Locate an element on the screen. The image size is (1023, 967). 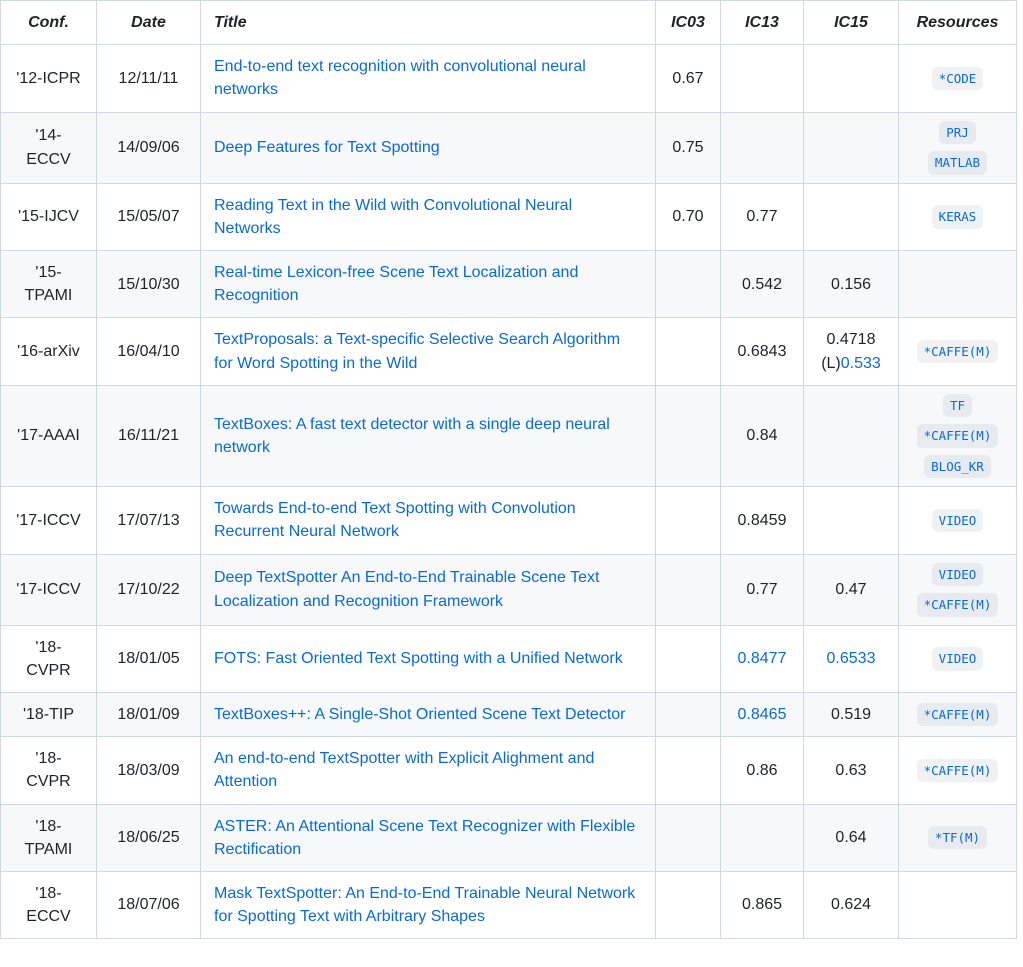
ic13-cell: 0.6843 is located at coordinates (762, 351).